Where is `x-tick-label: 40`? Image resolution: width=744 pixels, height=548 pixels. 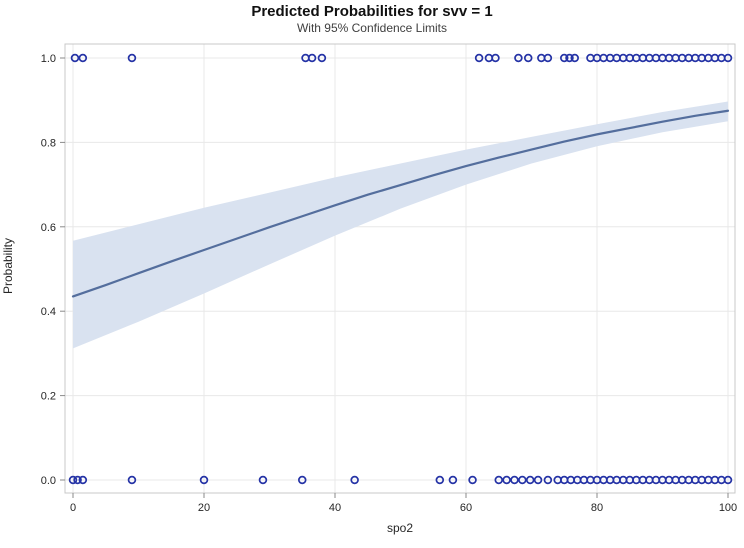 x-tick-label: 40 is located at coordinates (335, 508).